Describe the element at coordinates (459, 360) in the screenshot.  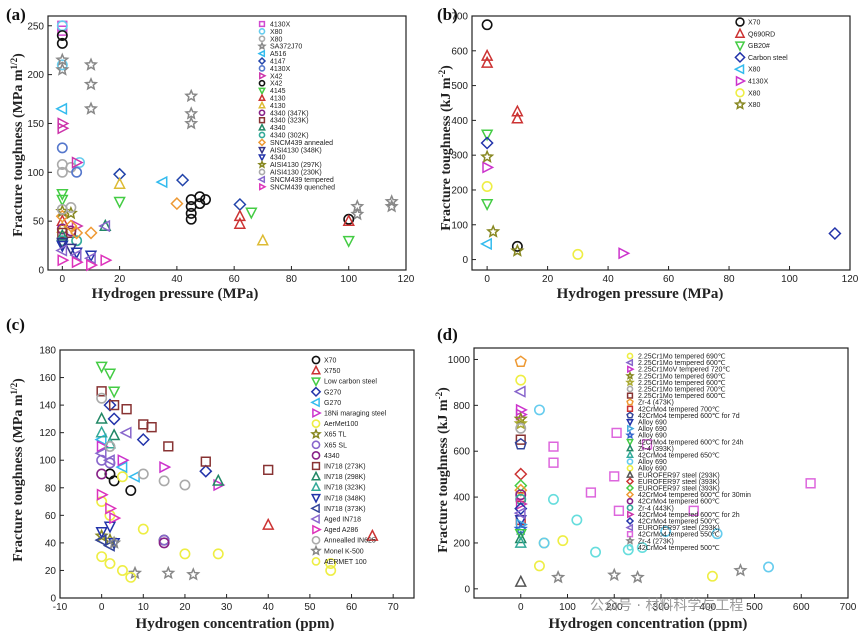
I see `y-tick-label: 1000` at that location.